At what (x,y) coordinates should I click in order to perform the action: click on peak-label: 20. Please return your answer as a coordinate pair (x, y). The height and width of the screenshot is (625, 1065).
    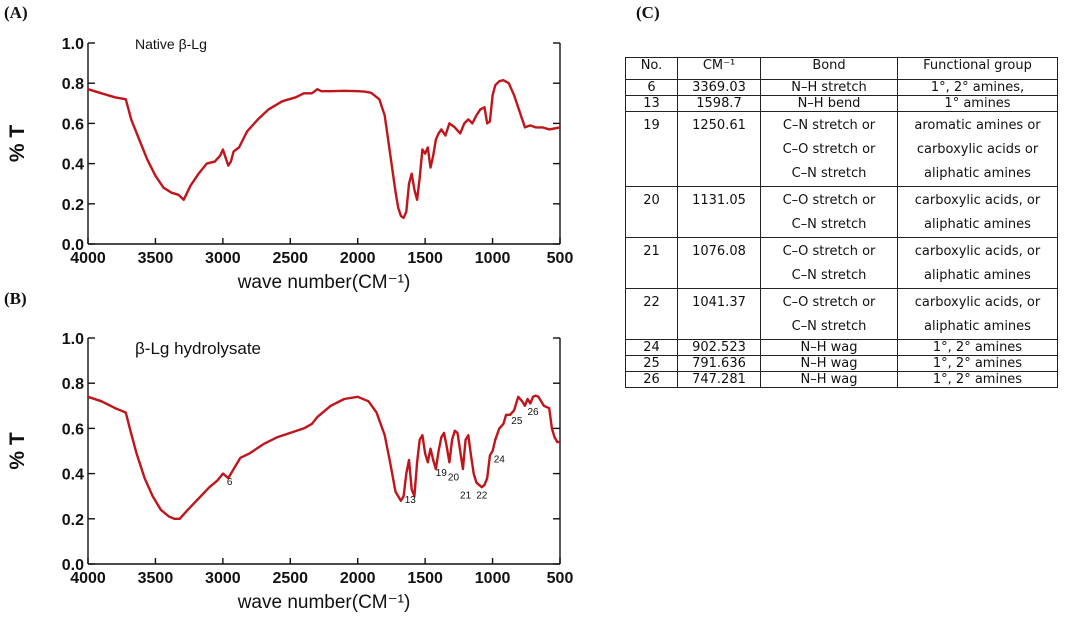
    Looking at the image, I should click on (454, 477).